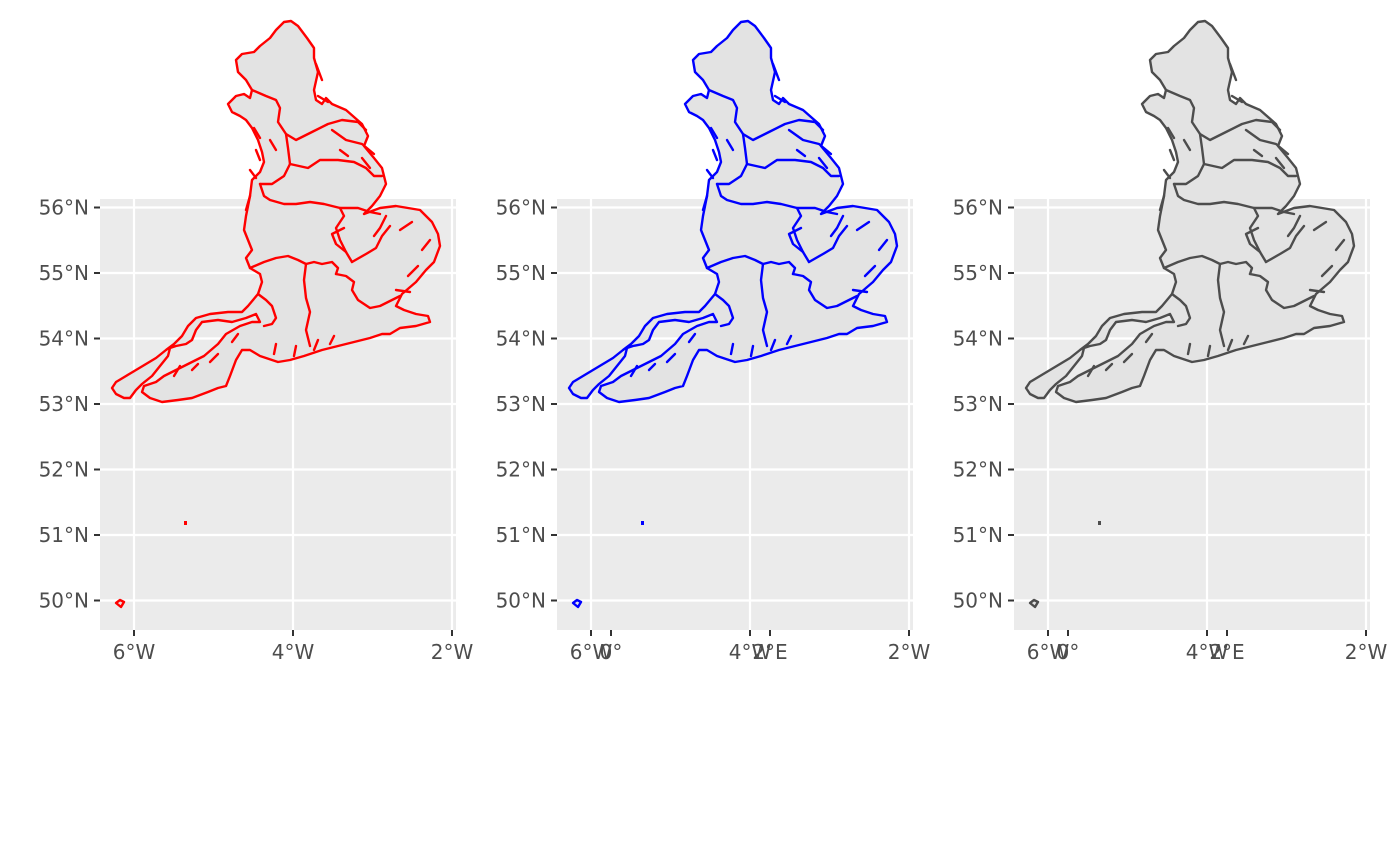 Image resolution: width=1400 pixels, height=865 pixels. Describe the element at coordinates (978, 535) in the screenshot. I see `y-tick-label: 51°N` at that location.